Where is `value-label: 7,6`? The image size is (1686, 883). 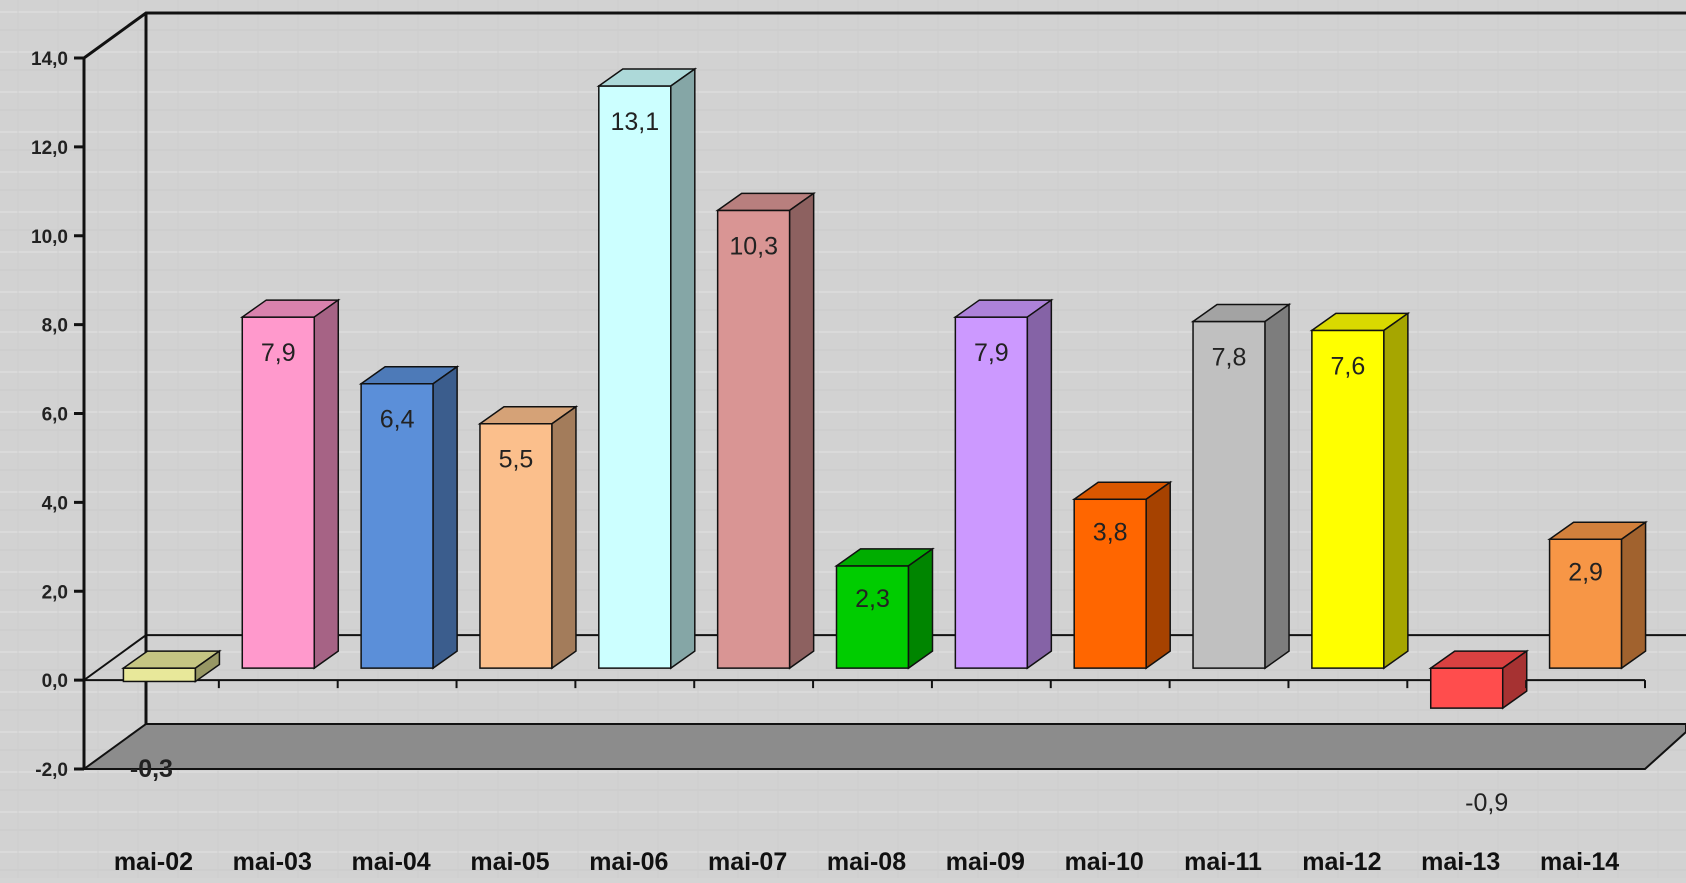
value-label: 7,6 is located at coordinates (1348, 366).